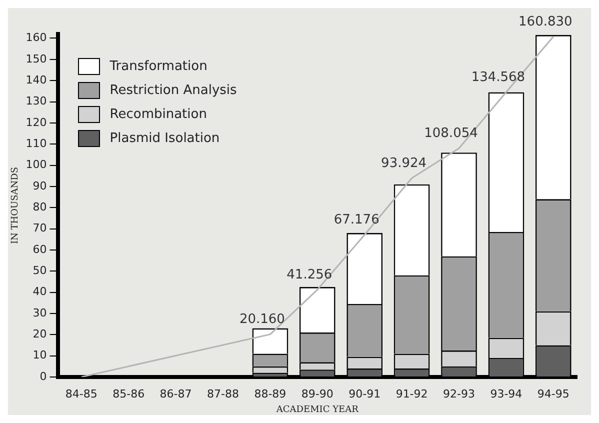 The height and width of the screenshot is (423, 599). What do you see at coordinates (39, 355) in the screenshot?
I see `y-tick-label: 10` at bounding box center [39, 355].